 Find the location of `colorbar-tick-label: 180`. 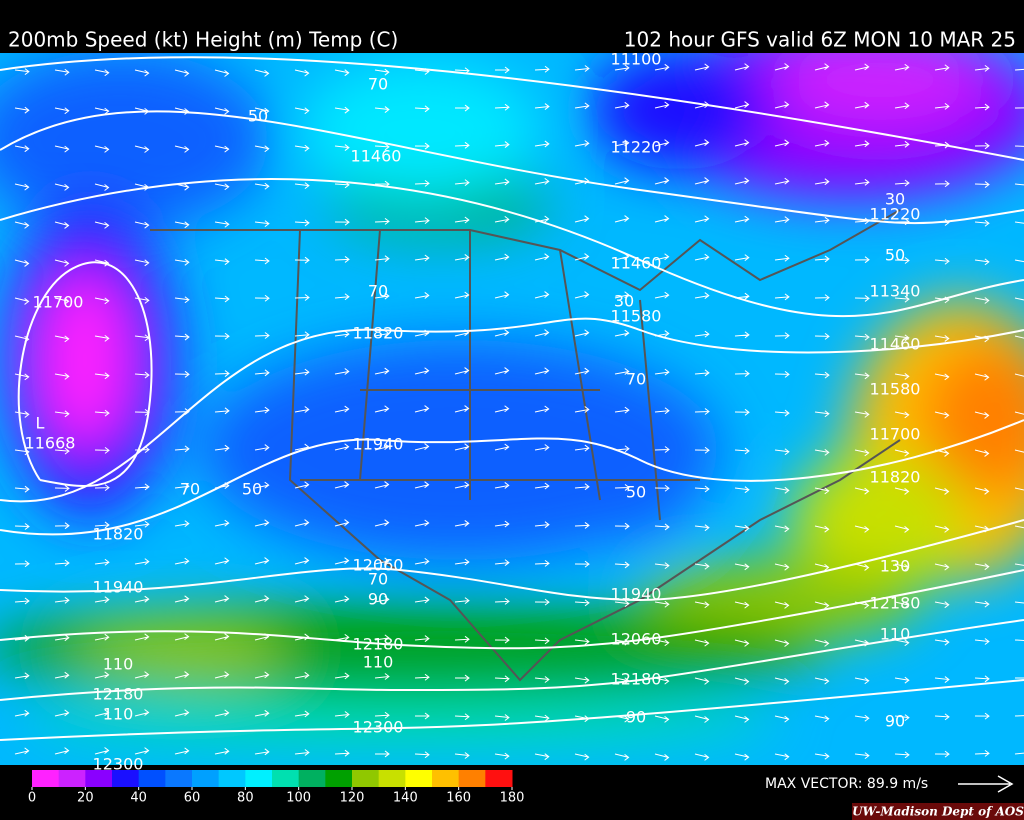

colorbar-tick-label: 180 is located at coordinates (512, 798).